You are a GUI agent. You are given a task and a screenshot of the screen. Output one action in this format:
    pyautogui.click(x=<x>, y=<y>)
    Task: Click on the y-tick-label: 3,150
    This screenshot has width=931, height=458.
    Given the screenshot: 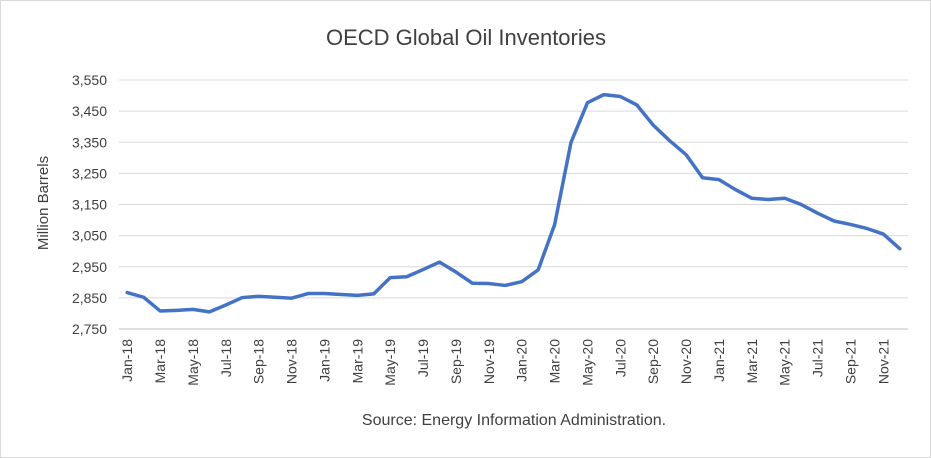 What is the action you would take?
    pyautogui.click(x=89, y=205)
    